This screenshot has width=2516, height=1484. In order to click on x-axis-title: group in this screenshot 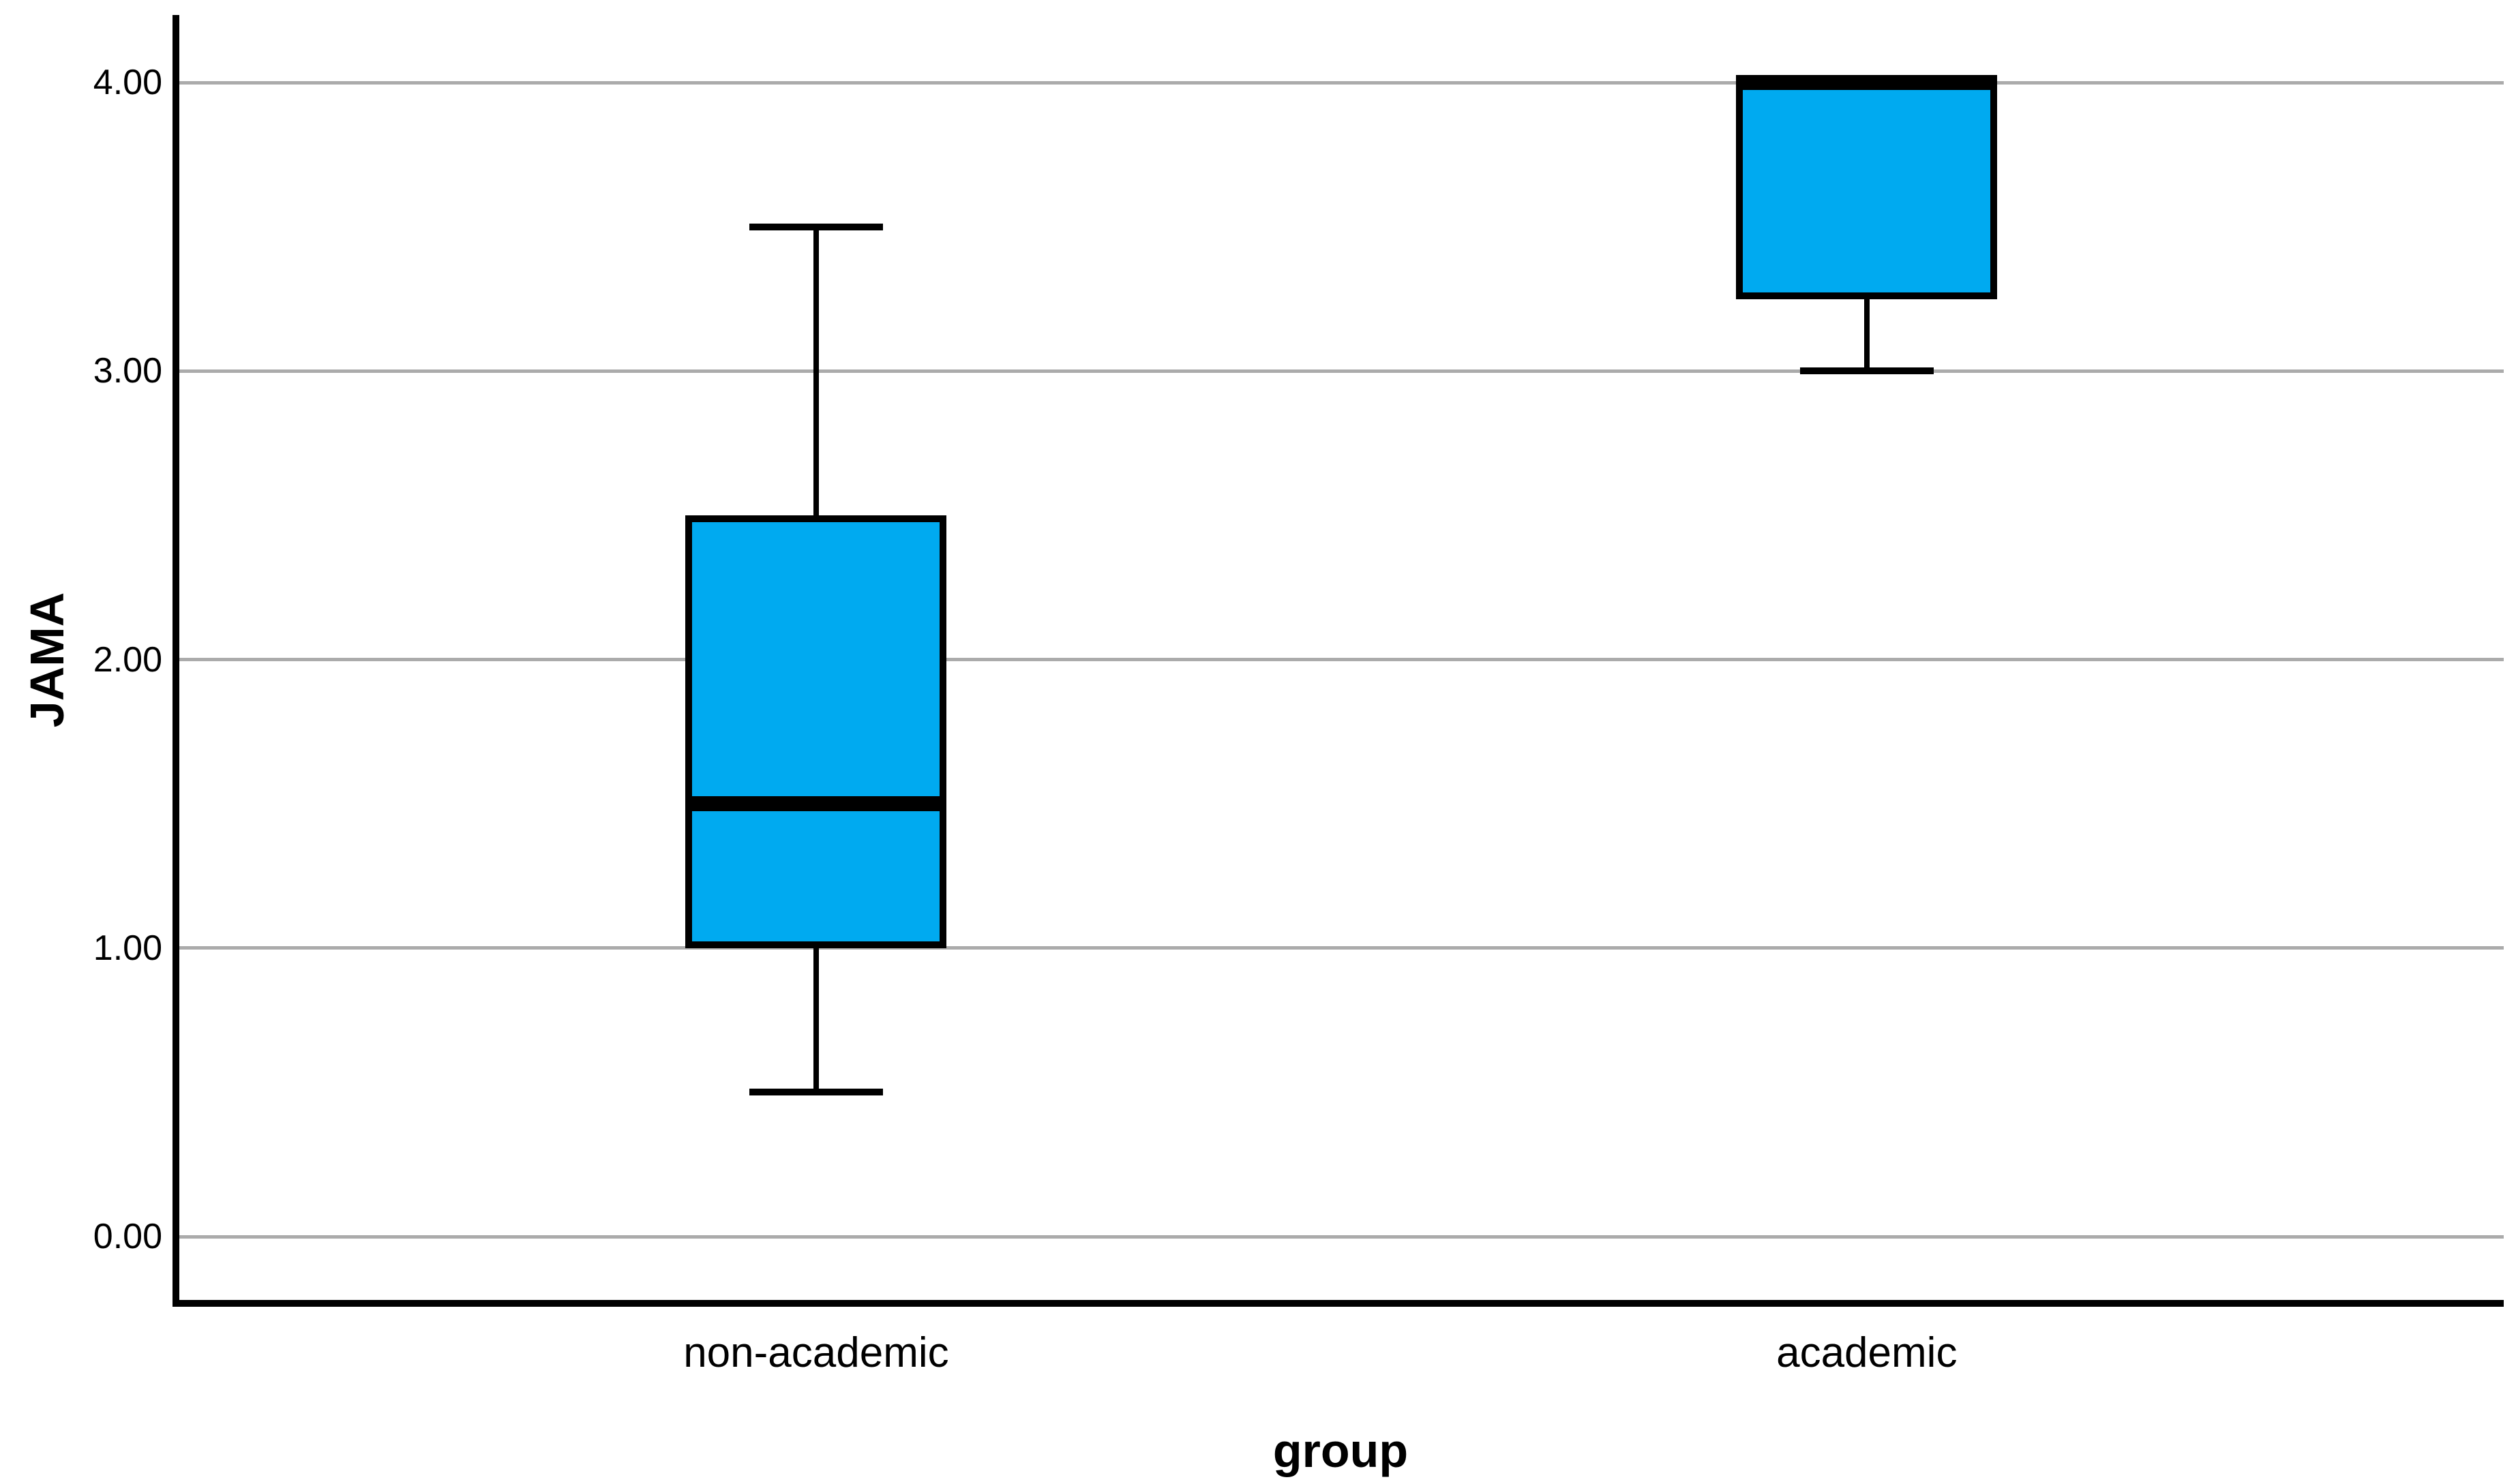, I will do `click(1340, 1450)`.